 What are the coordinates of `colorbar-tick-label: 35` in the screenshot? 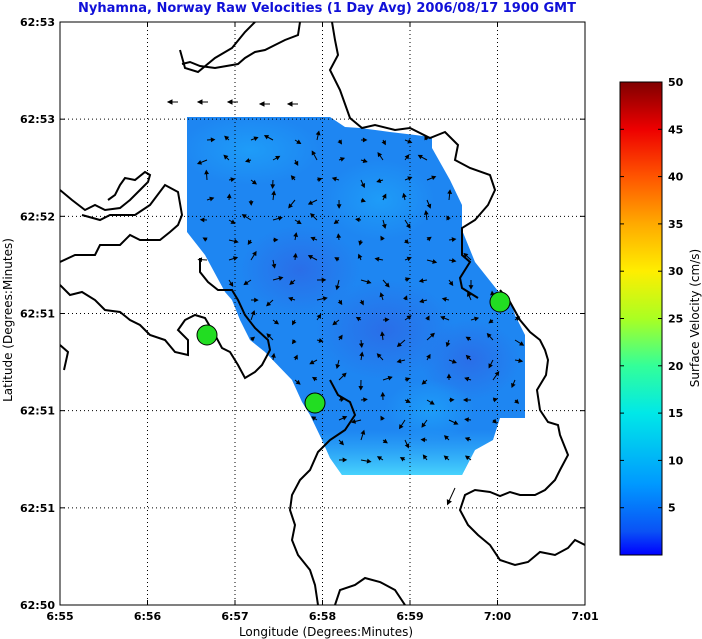 It's located at (675, 224).